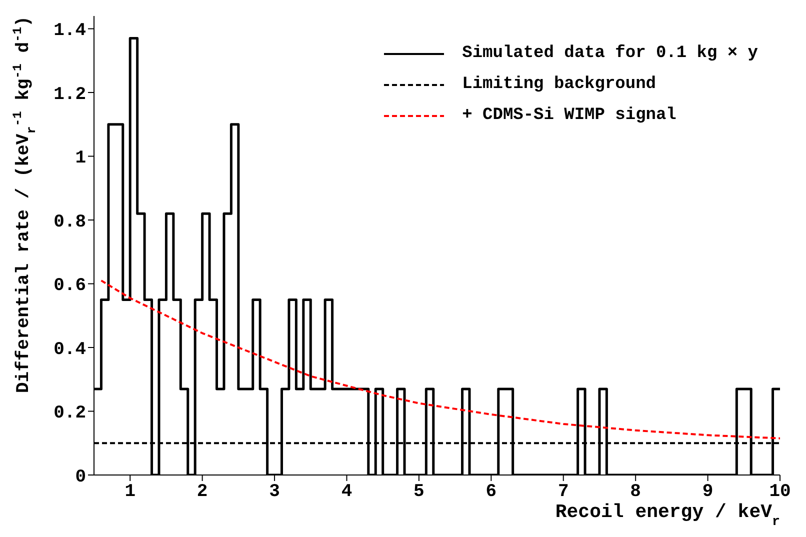 The height and width of the screenshot is (537, 806). I want to click on x-tick-label: 5, so click(419, 492).